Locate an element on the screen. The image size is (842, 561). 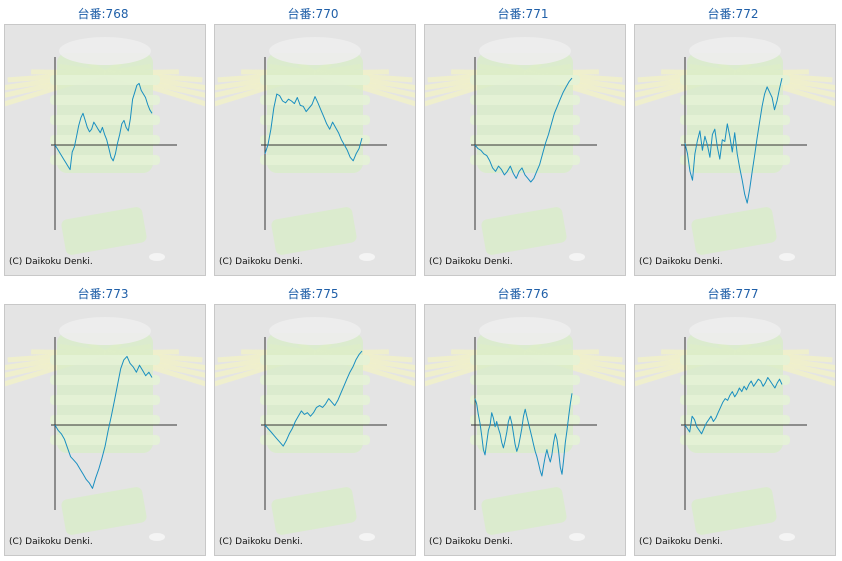
machine-number-title: 台番:772 is located at coordinates (733, 14).